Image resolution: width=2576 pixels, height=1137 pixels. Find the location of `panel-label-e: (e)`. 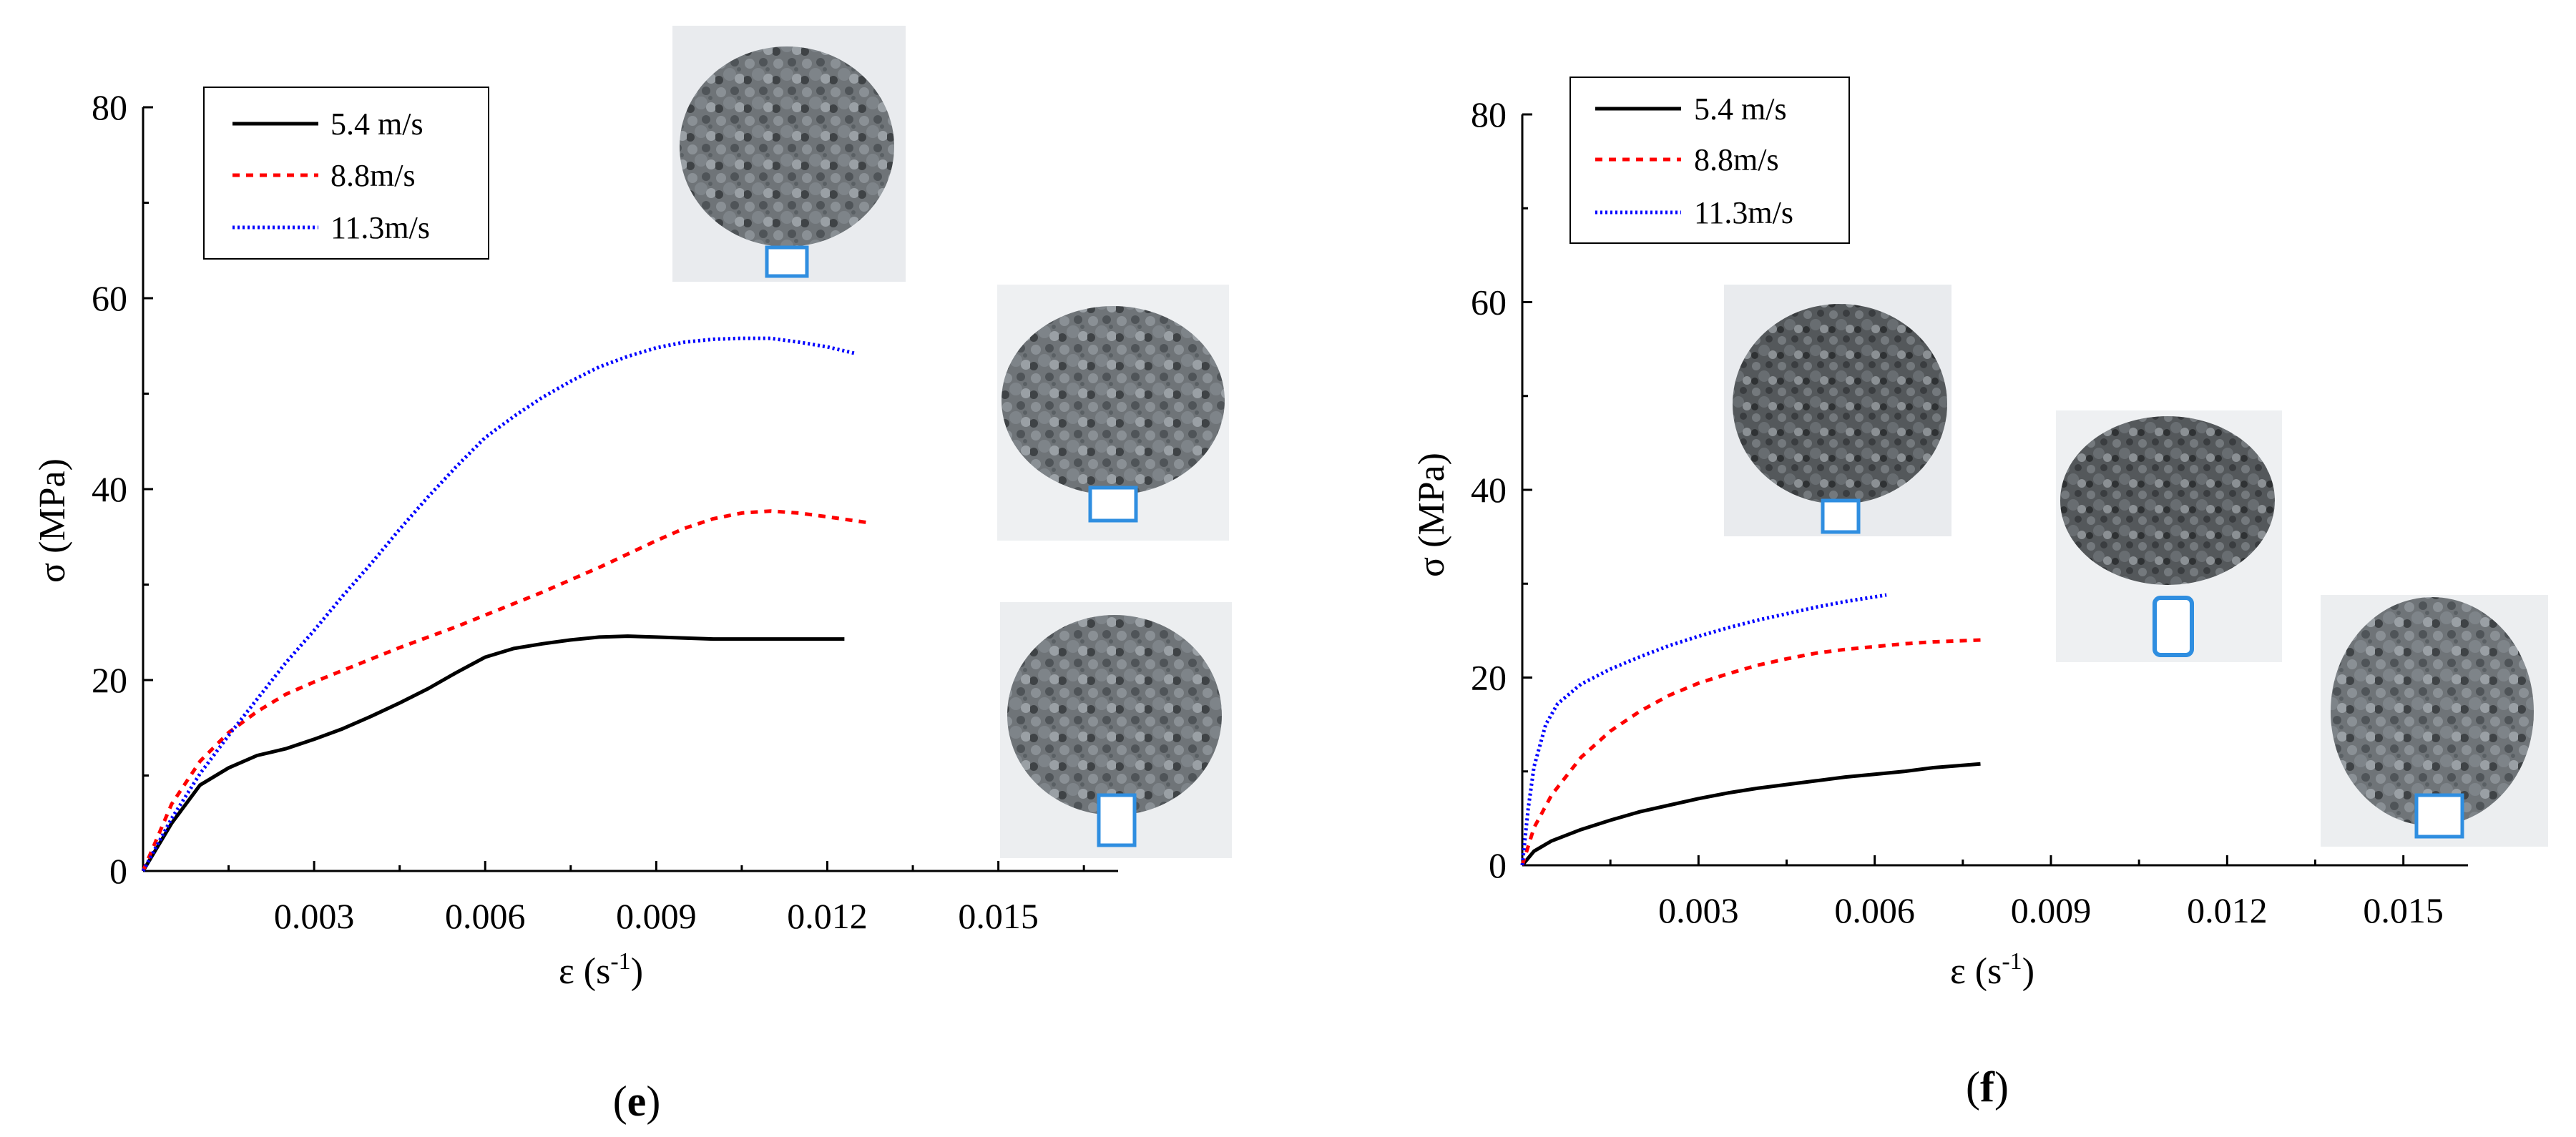

panel-label-e: (e) is located at coordinates (637, 1101).